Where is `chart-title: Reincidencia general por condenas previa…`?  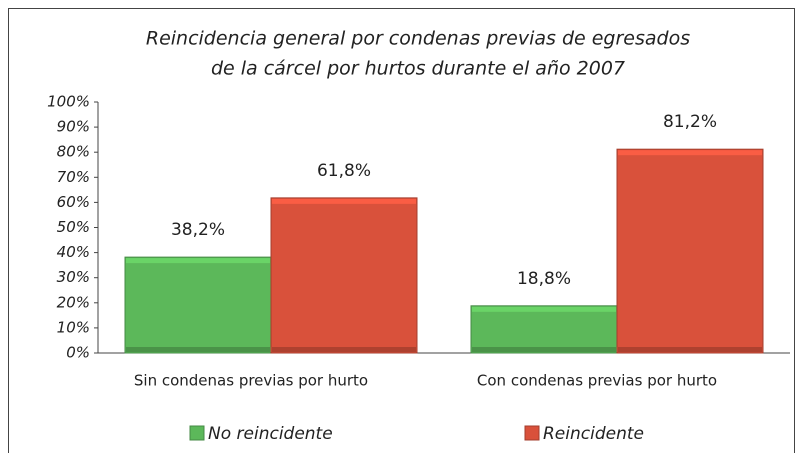 chart-title: Reincidencia general por condenas previa… is located at coordinates (418, 39).